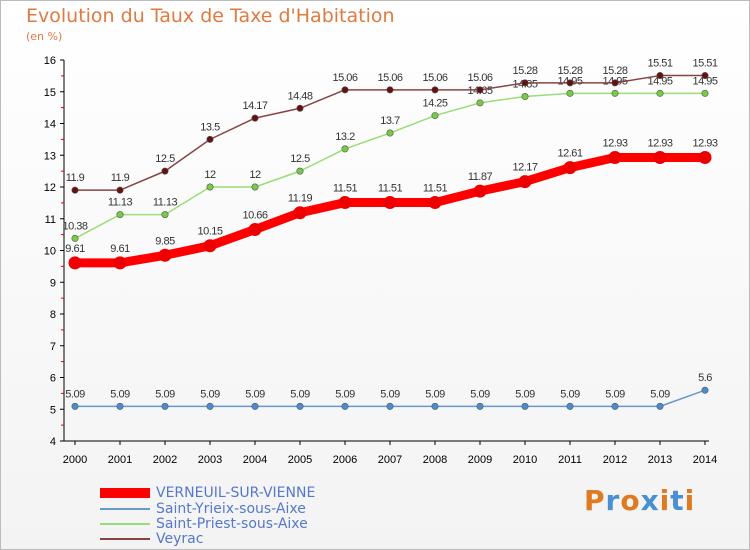 The width and height of the screenshot is (750, 550). What do you see at coordinates (525, 460) in the screenshot?
I see `x-tick-label: 2010` at bounding box center [525, 460].